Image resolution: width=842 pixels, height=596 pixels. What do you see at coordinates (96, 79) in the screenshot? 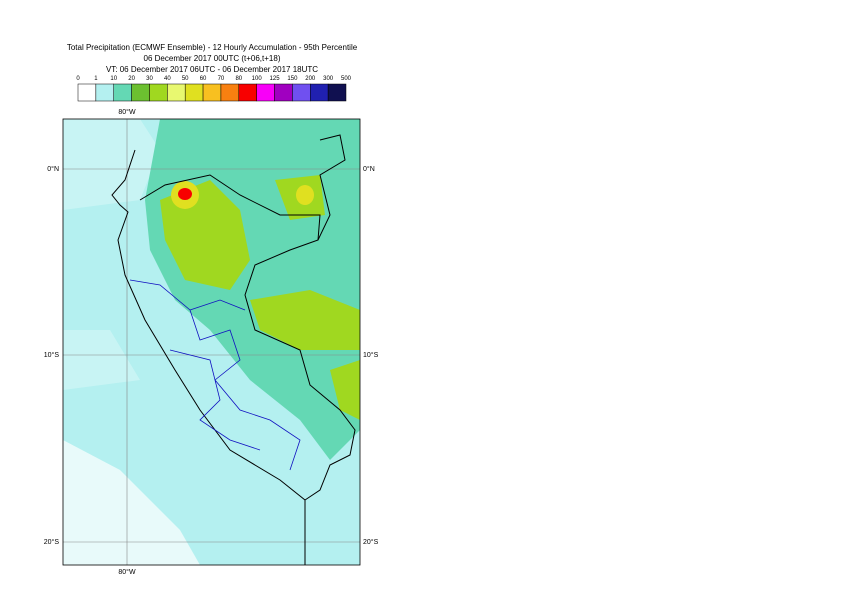
I see `legend-label: 1` at bounding box center [96, 79].